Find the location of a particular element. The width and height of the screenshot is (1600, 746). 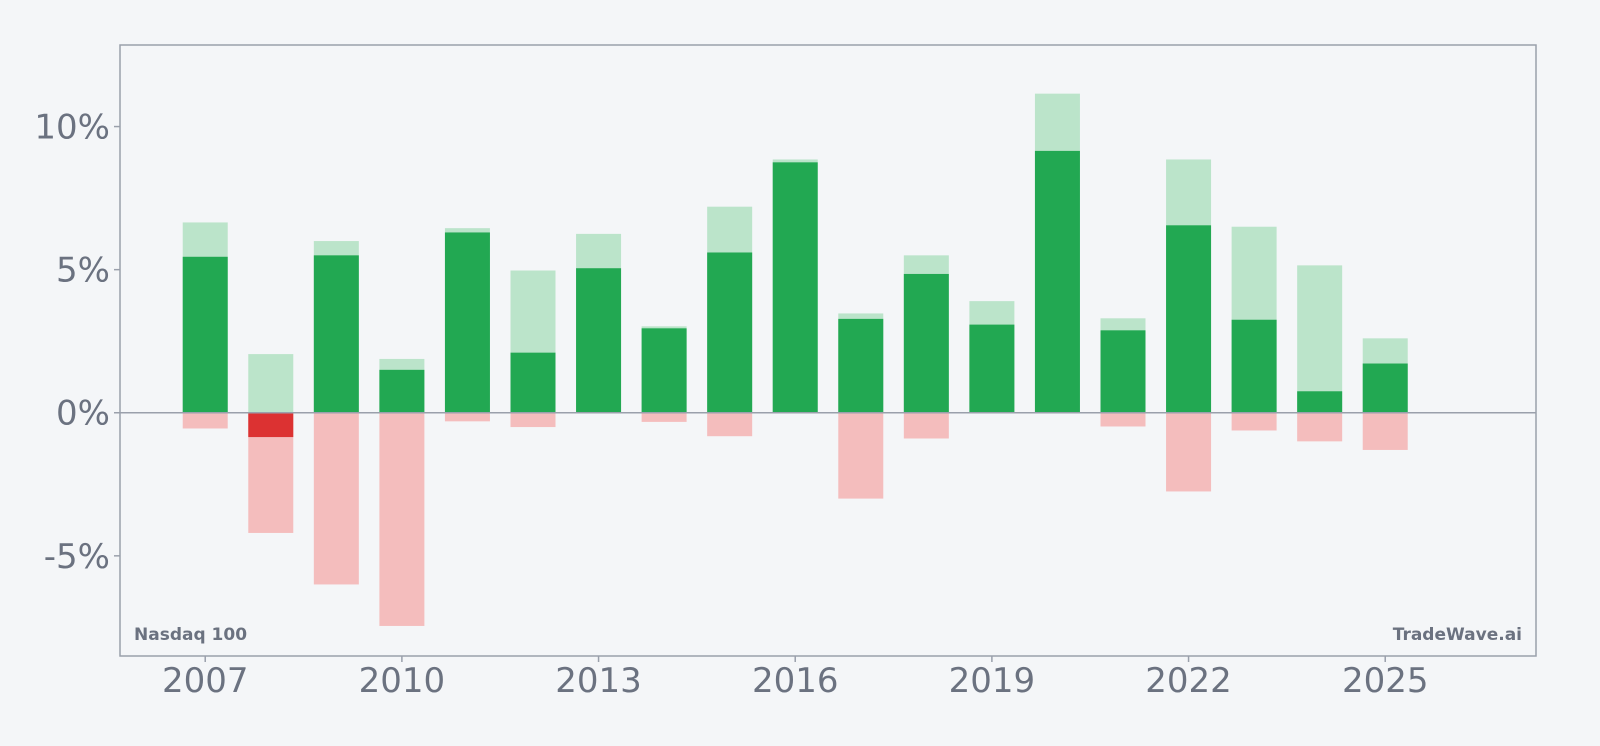

y-axis: 10% 5% 0% -5% is located at coordinates (77, 342).